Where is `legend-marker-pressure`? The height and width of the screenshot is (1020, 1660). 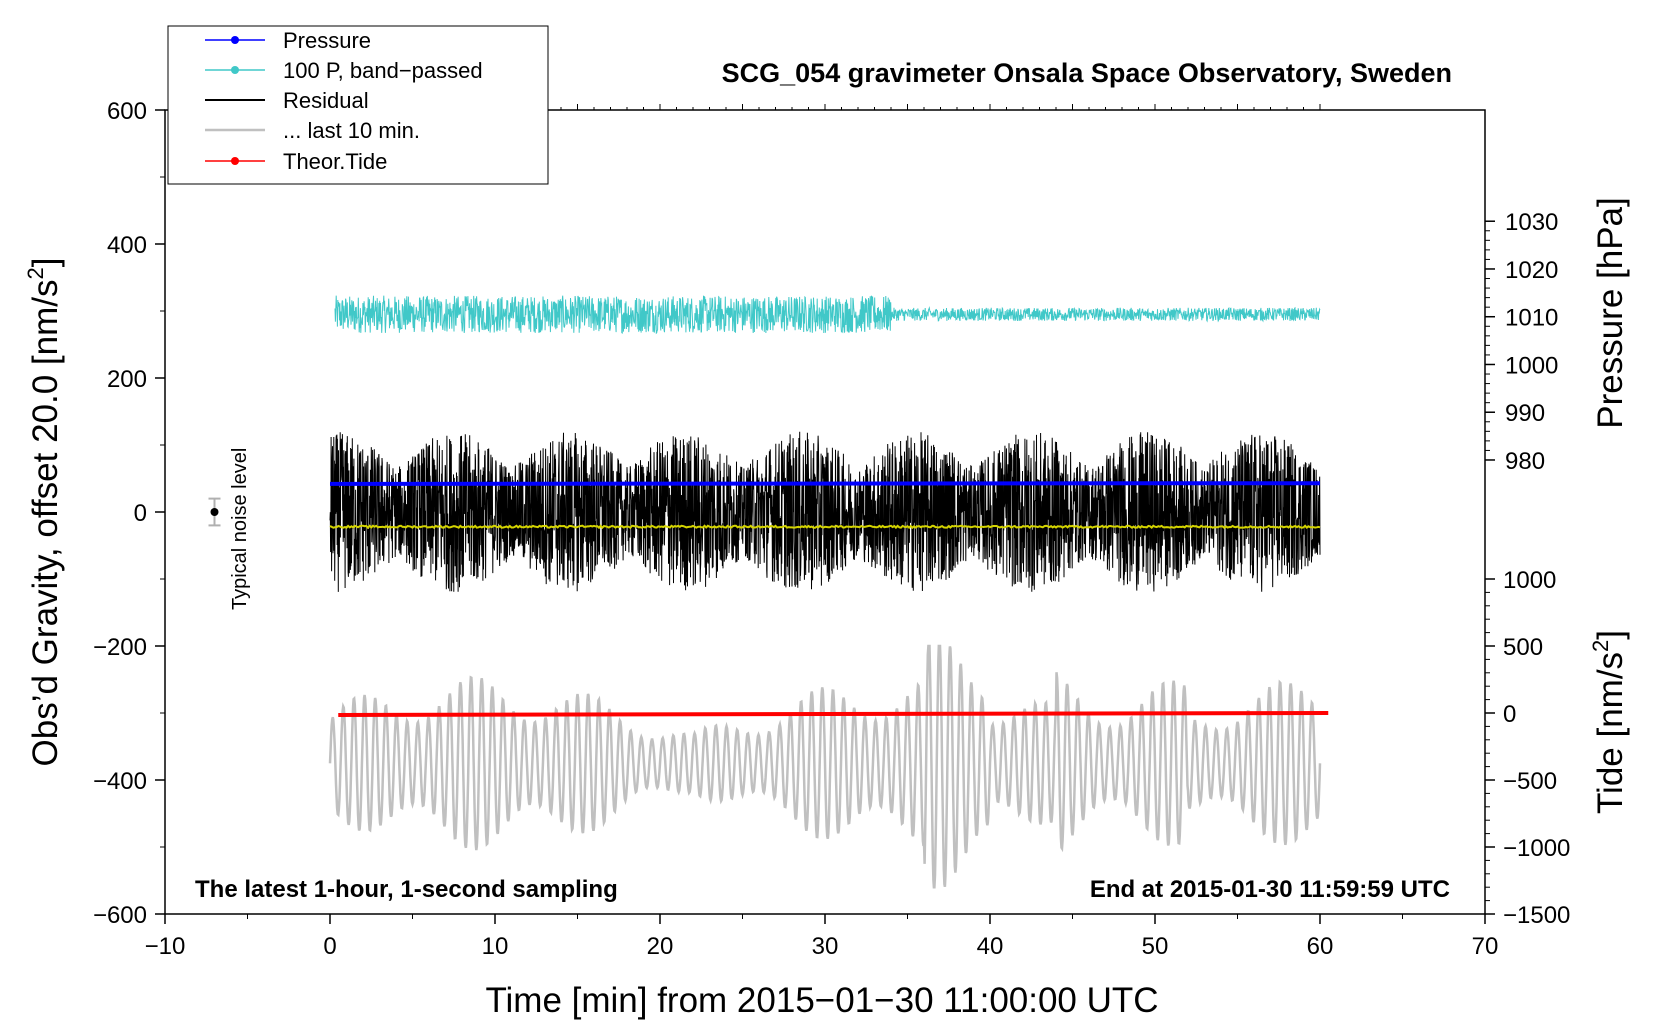
legend-marker-pressure is located at coordinates (235, 40).